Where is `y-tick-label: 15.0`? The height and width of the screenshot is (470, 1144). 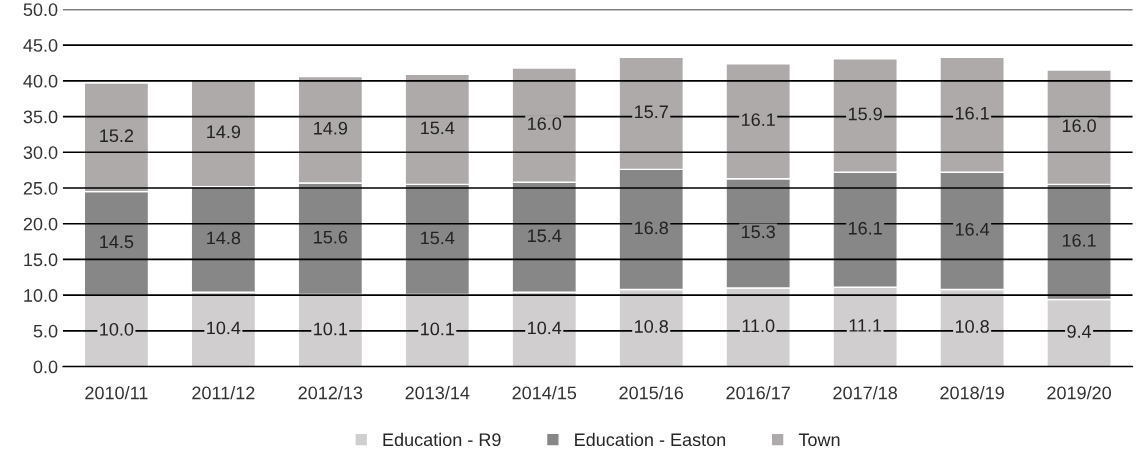
y-tick-label: 15.0 is located at coordinates (41, 260).